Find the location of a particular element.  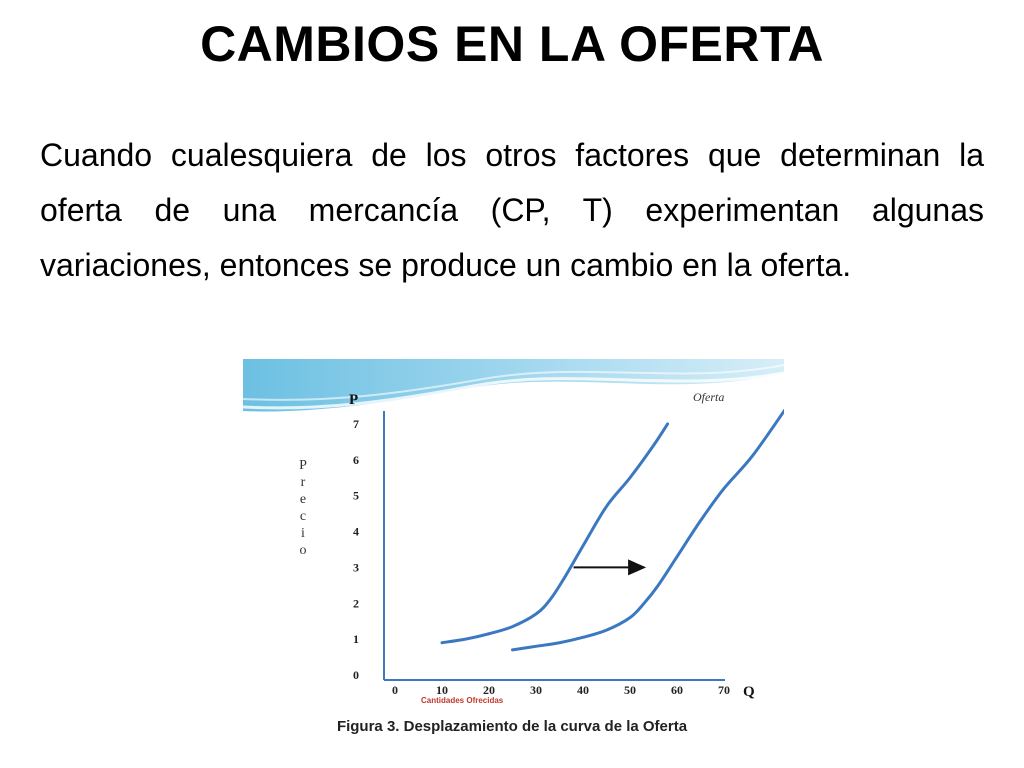

y-tick-label: 5 is located at coordinates (356, 496).